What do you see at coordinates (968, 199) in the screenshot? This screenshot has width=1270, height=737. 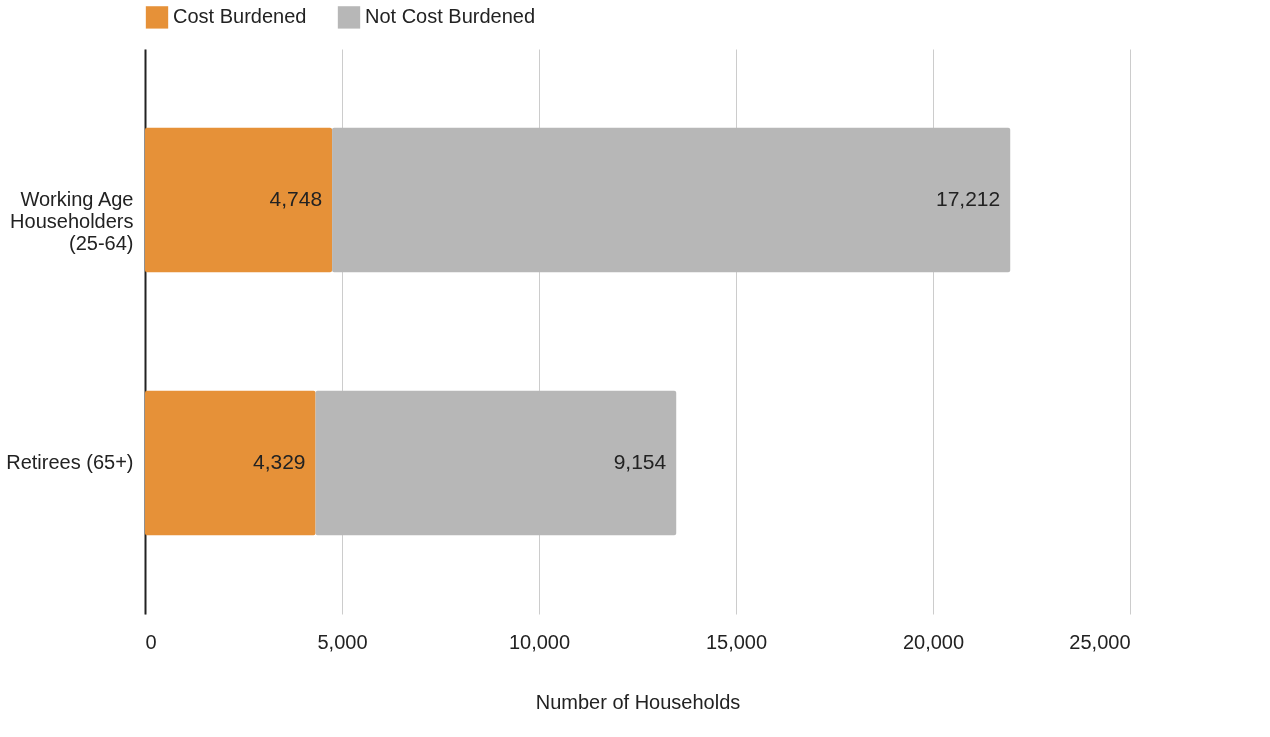 I see `data-label: 17,212` at bounding box center [968, 199].